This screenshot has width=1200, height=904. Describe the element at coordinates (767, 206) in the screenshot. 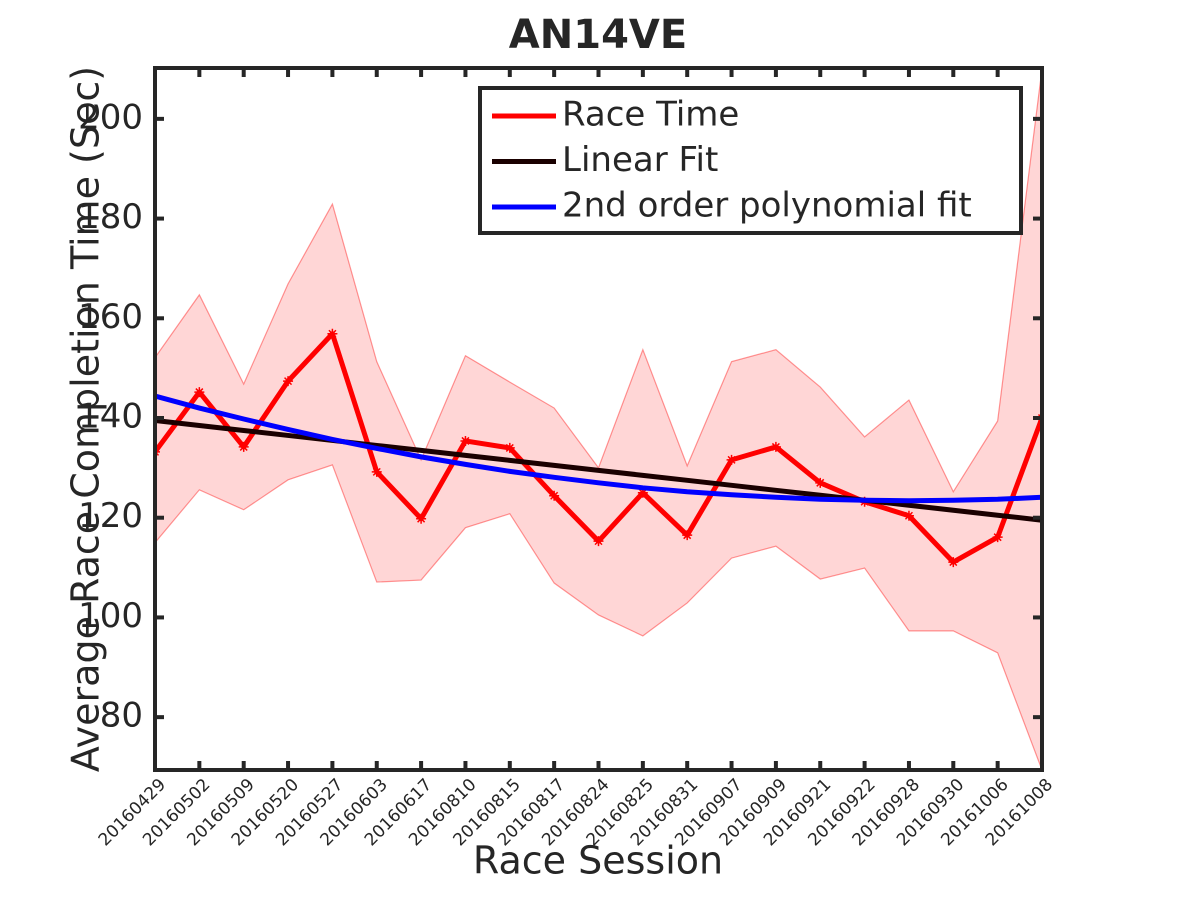

I see `legend-label: 2nd order polynomial fit` at that location.